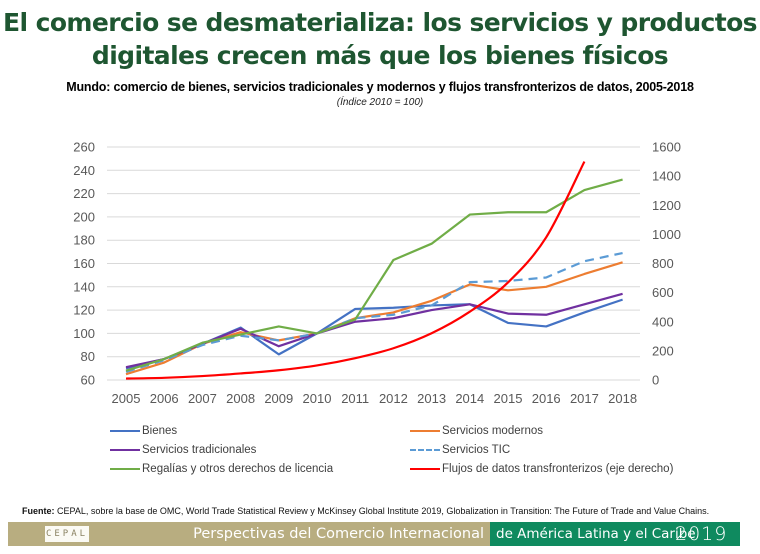  I want to click on legend-item: Servicios tradicionales, so click(183, 450).